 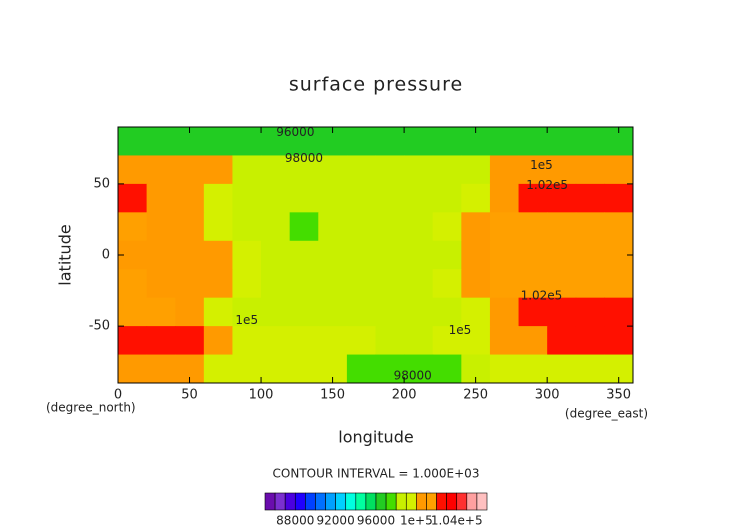 What do you see at coordinates (376, 474) in the screenshot?
I see `contour-interval: CONTOUR INTERVAL = 1.000E+03` at bounding box center [376, 474].